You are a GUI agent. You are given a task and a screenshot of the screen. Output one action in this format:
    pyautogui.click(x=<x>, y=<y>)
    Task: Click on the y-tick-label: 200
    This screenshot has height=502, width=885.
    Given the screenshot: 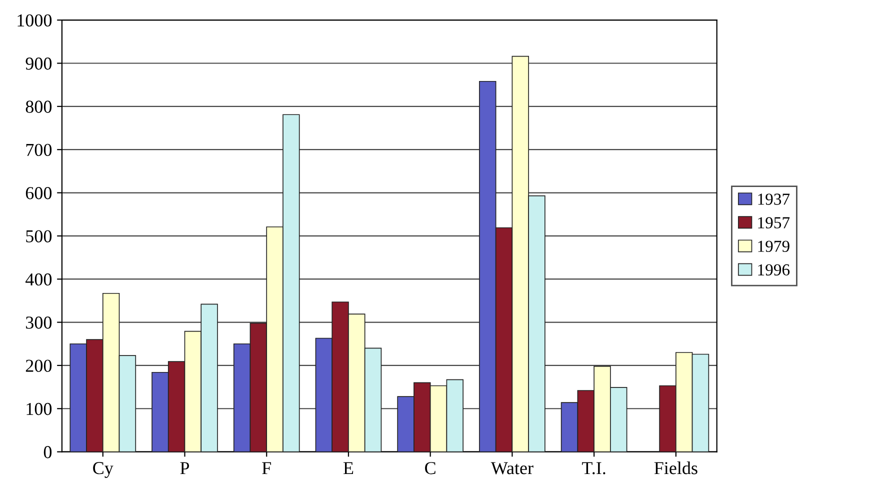 What is the action you would take?
    pyautogui.click(x=39, y=366)
    